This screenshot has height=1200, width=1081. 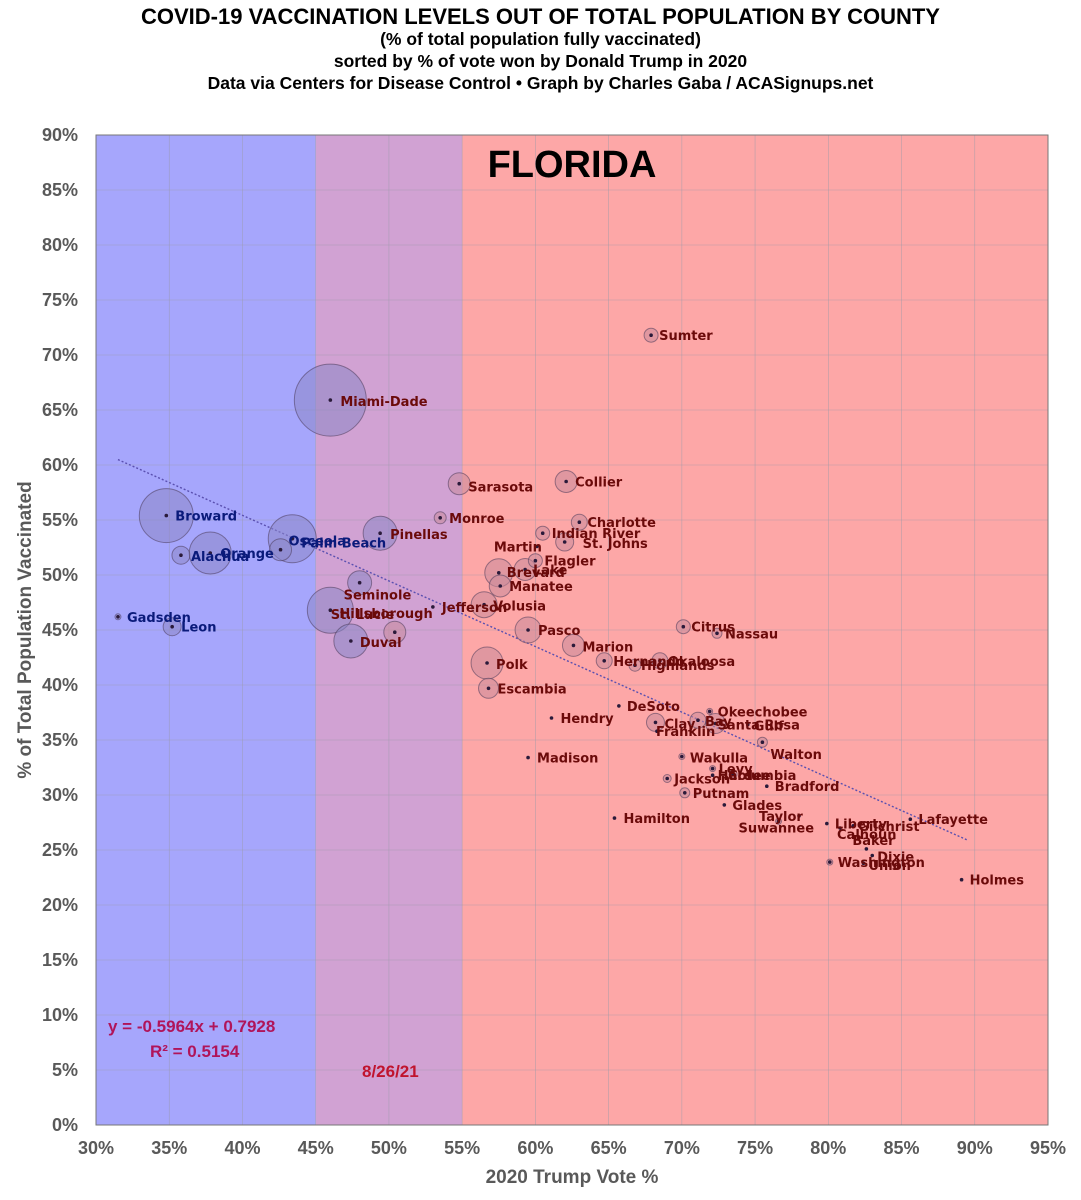 I want to click on label-monroe: Monroe, so click(x=476, y=519).